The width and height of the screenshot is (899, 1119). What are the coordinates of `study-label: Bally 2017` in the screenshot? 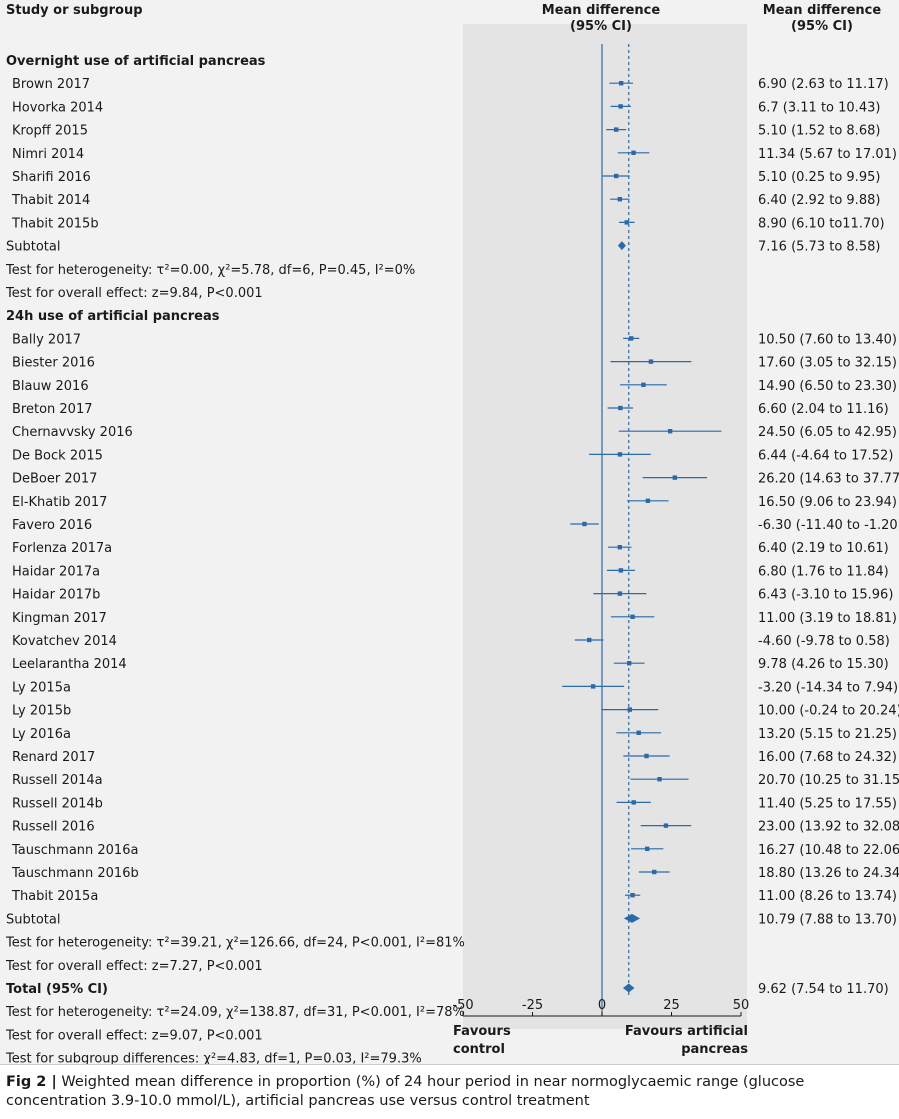 It's located at (46, 339).